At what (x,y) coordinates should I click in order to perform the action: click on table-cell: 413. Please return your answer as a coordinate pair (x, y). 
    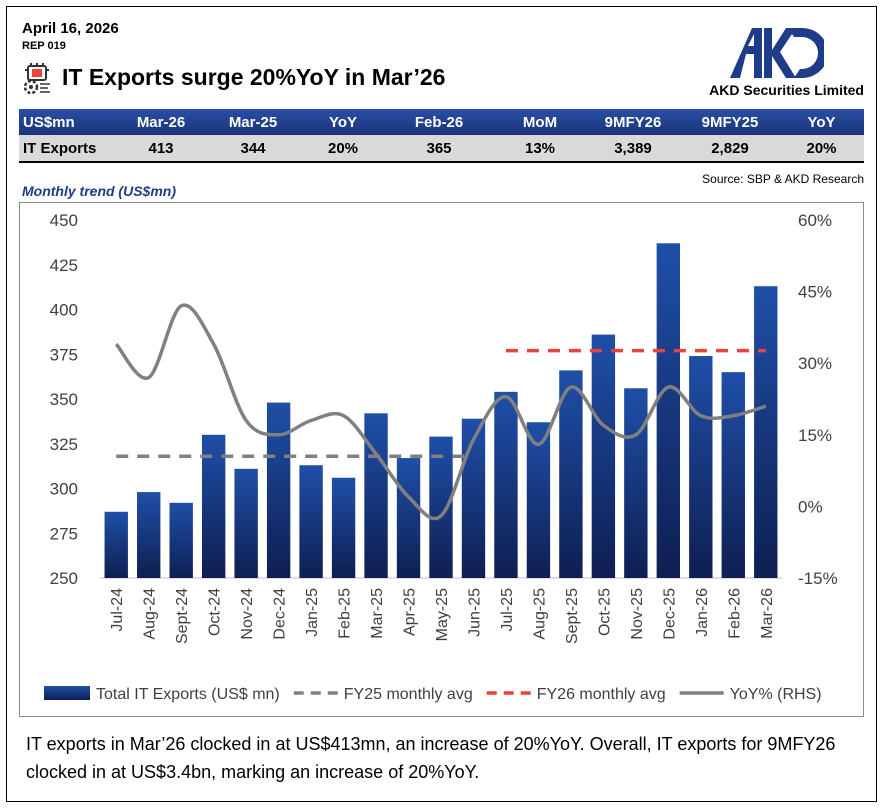
    Looking at the image, I should click on (161, 149).